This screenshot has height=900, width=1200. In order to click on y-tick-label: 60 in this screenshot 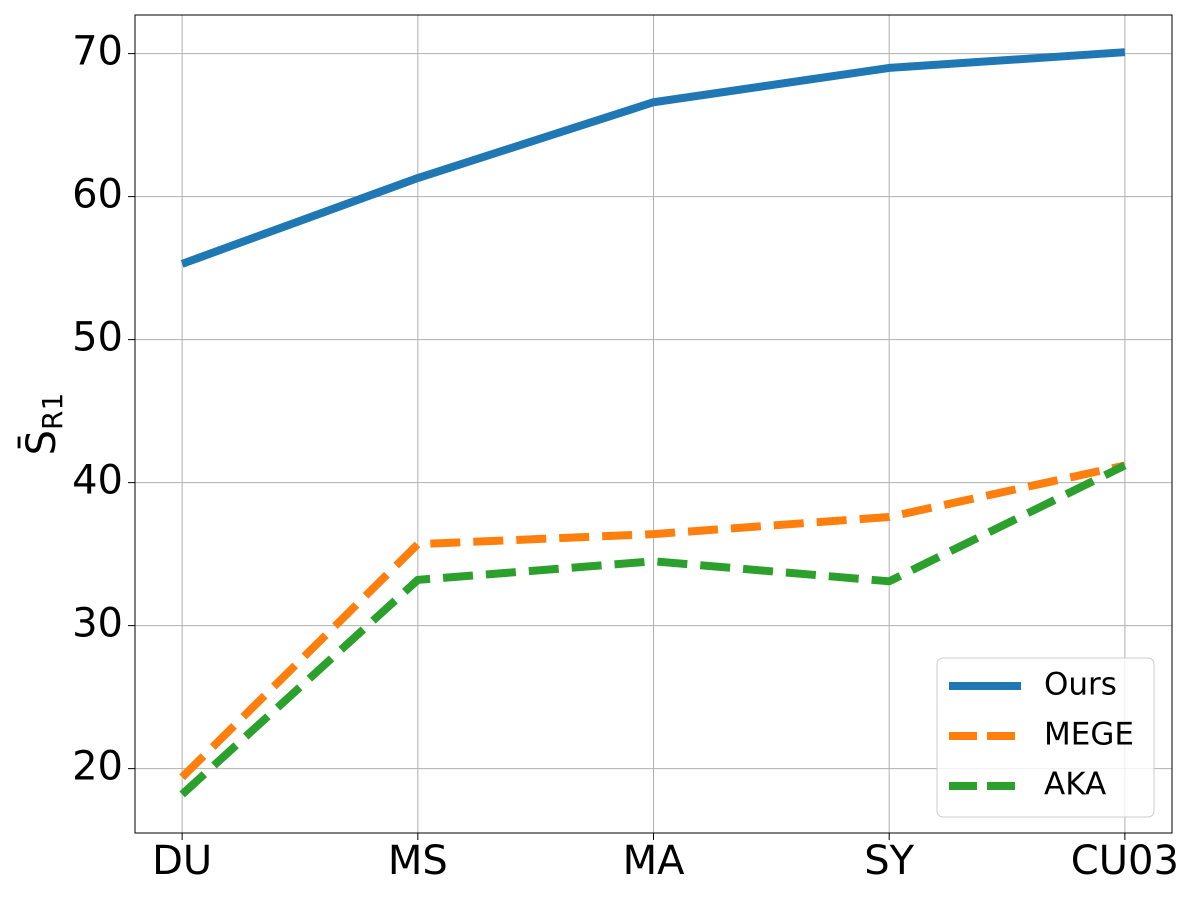, I will do `click(97, 195)`.